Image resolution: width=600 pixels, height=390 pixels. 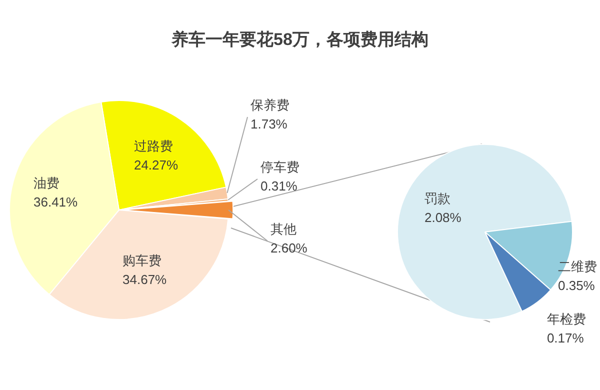 I want to click on data-label: 0.17%, so click(x=565, y=338).